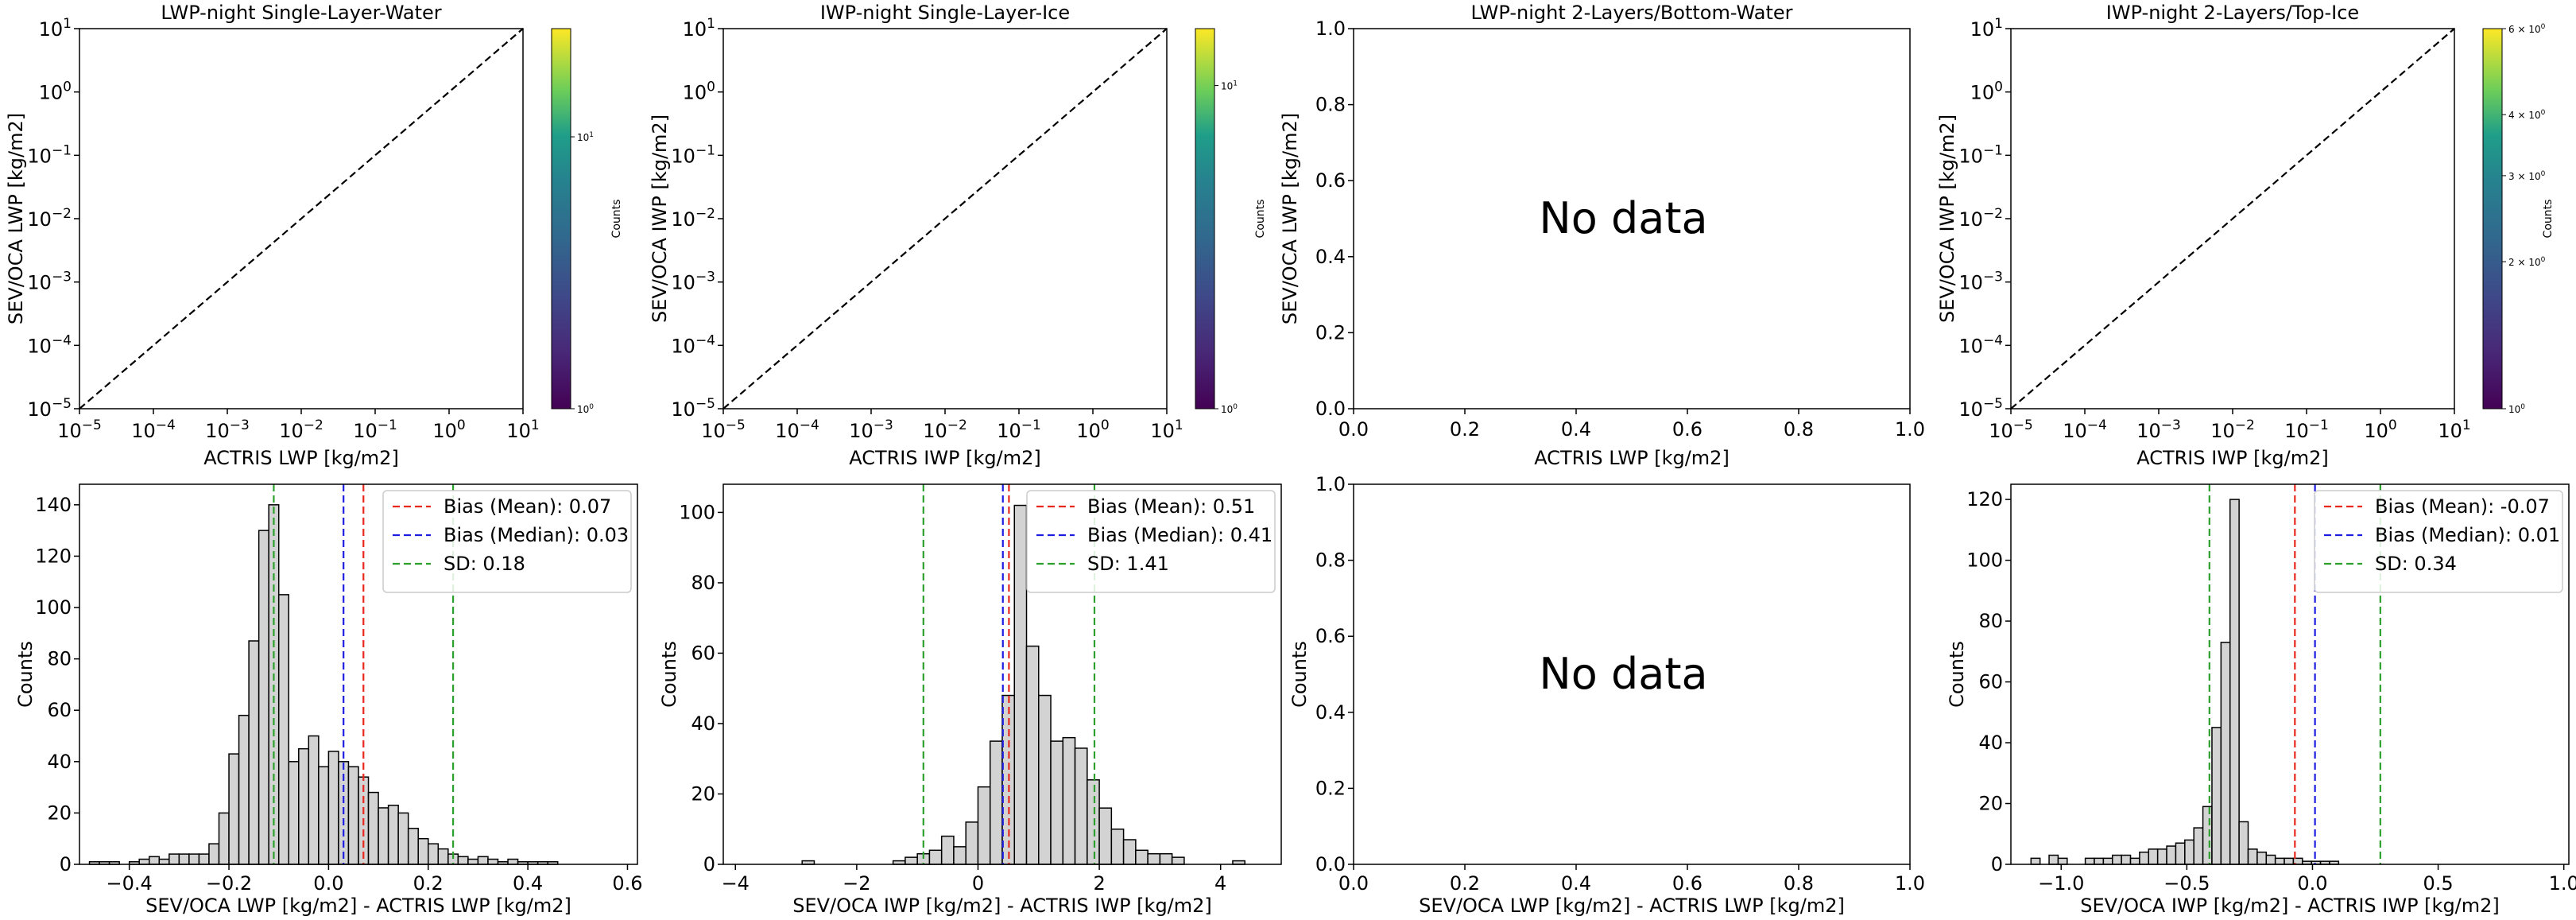  I want to click on y-tick-label: 140, so click(53, 505).